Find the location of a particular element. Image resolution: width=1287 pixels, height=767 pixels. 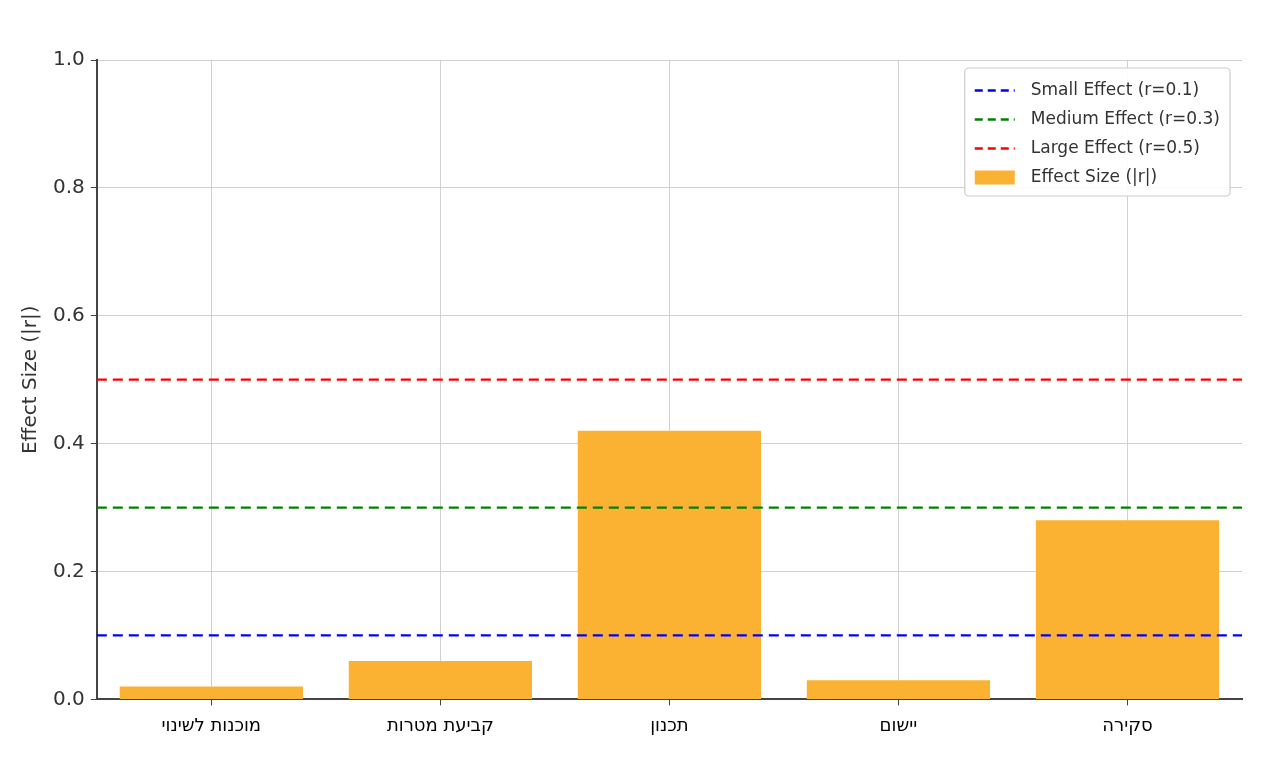

y-tick-label: 1.0 is located at coordinates (68, 58).